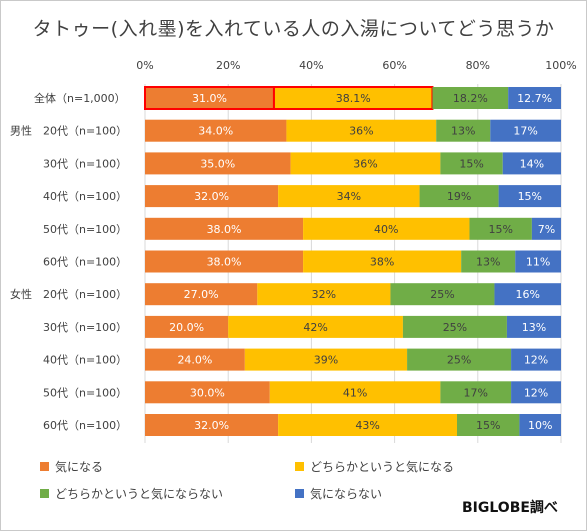 This screenshot has height=531, width=587. I want to click on x-tick-label: 20%, so click(228, 65).